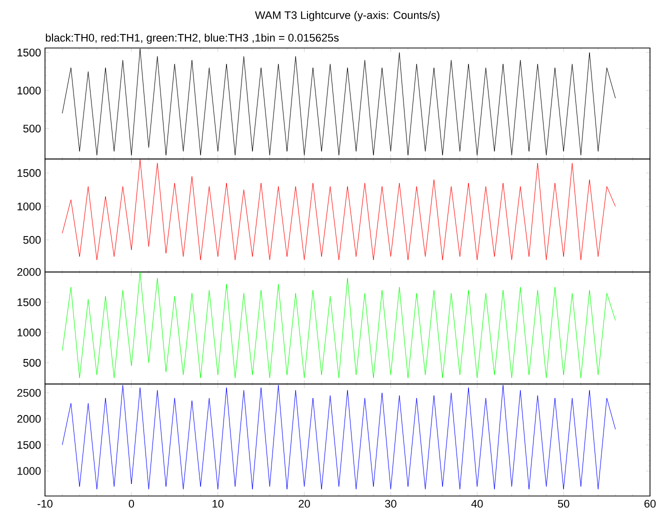 The image size is (672, 515). Describe the element at coordinates (477, 504) in the screenshot. I see `x-tick-label: 40` at that location.